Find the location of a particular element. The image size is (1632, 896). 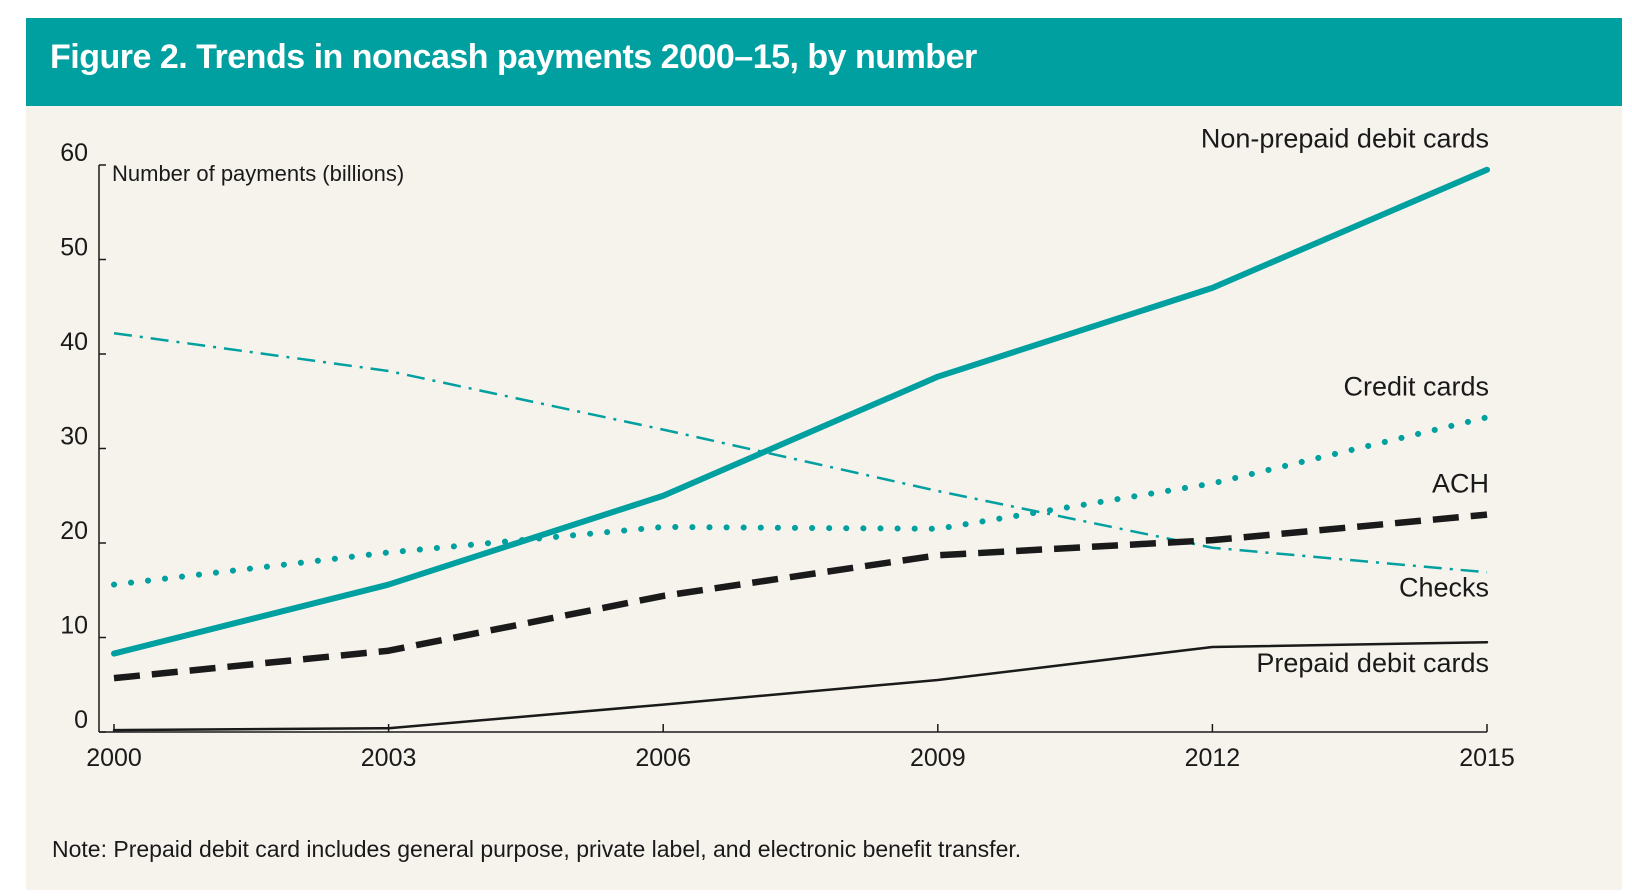

y-tick-label: 10 is located at coordinates (74, 626).